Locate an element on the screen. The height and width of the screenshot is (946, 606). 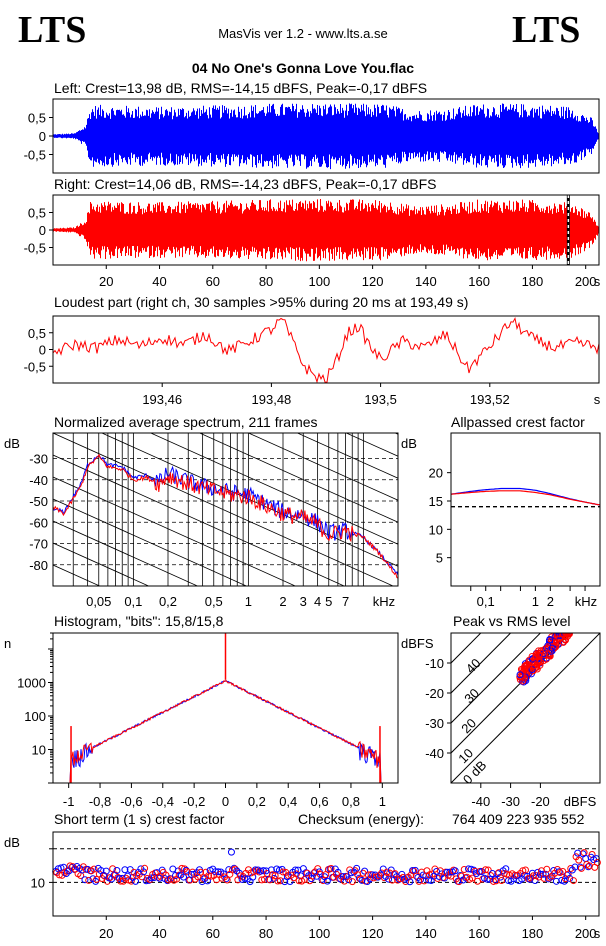
right-channel-ytick-label: -0,5 is located at coordinates (35, 248).